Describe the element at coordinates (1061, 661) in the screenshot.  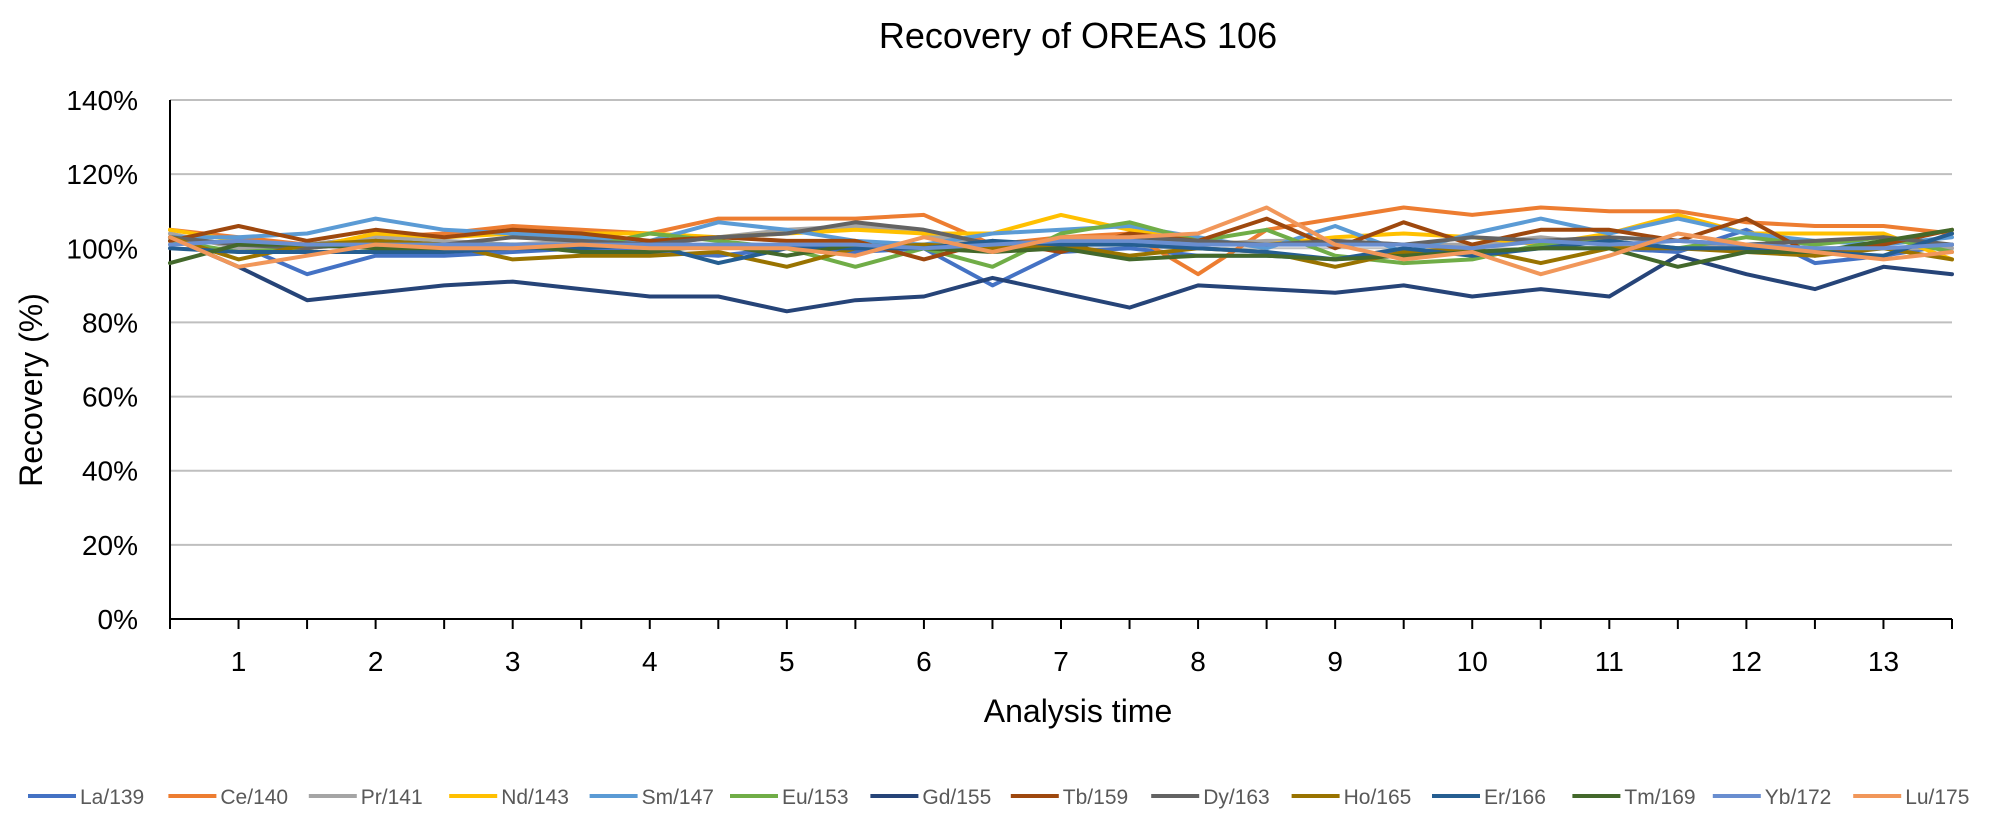
I see `x-tick-label: 7` at that location.